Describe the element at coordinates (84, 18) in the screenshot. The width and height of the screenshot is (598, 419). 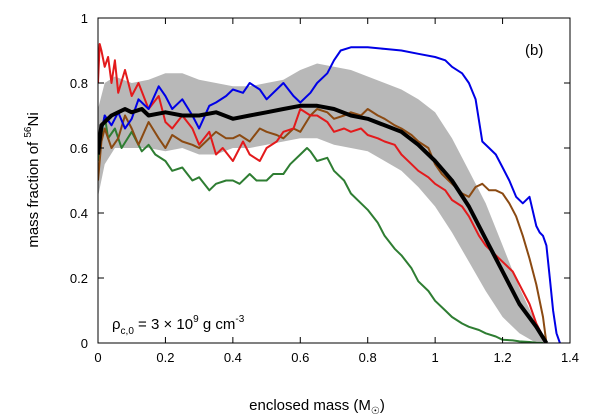
I see `y-tick-label: 1` at that location.